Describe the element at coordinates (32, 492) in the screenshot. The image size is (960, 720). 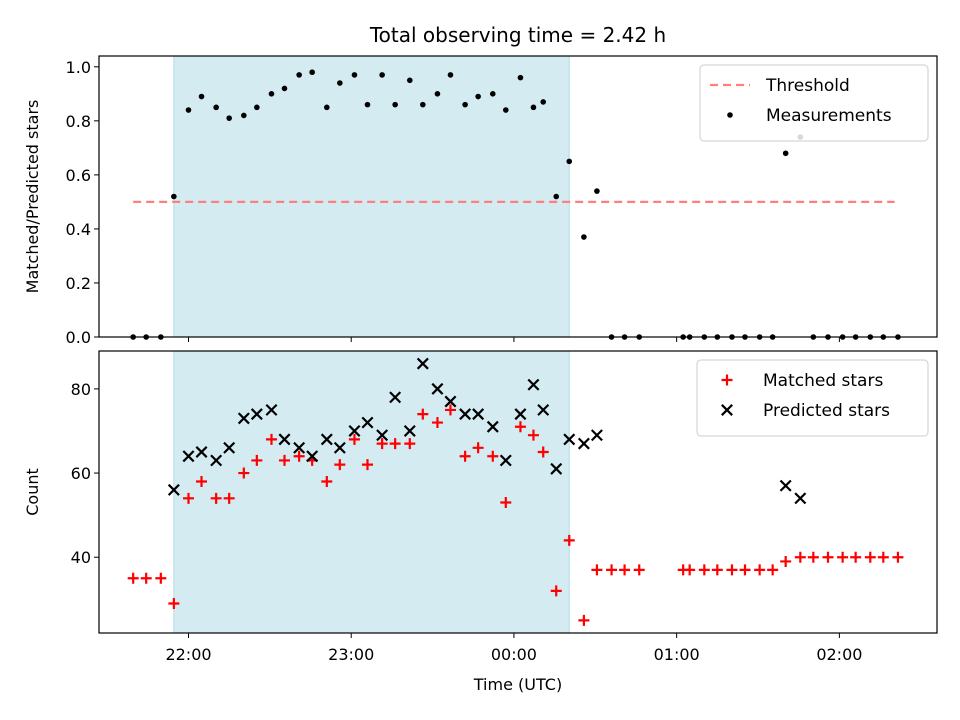
I see `bottom-y-axis-label: Count` at that location.